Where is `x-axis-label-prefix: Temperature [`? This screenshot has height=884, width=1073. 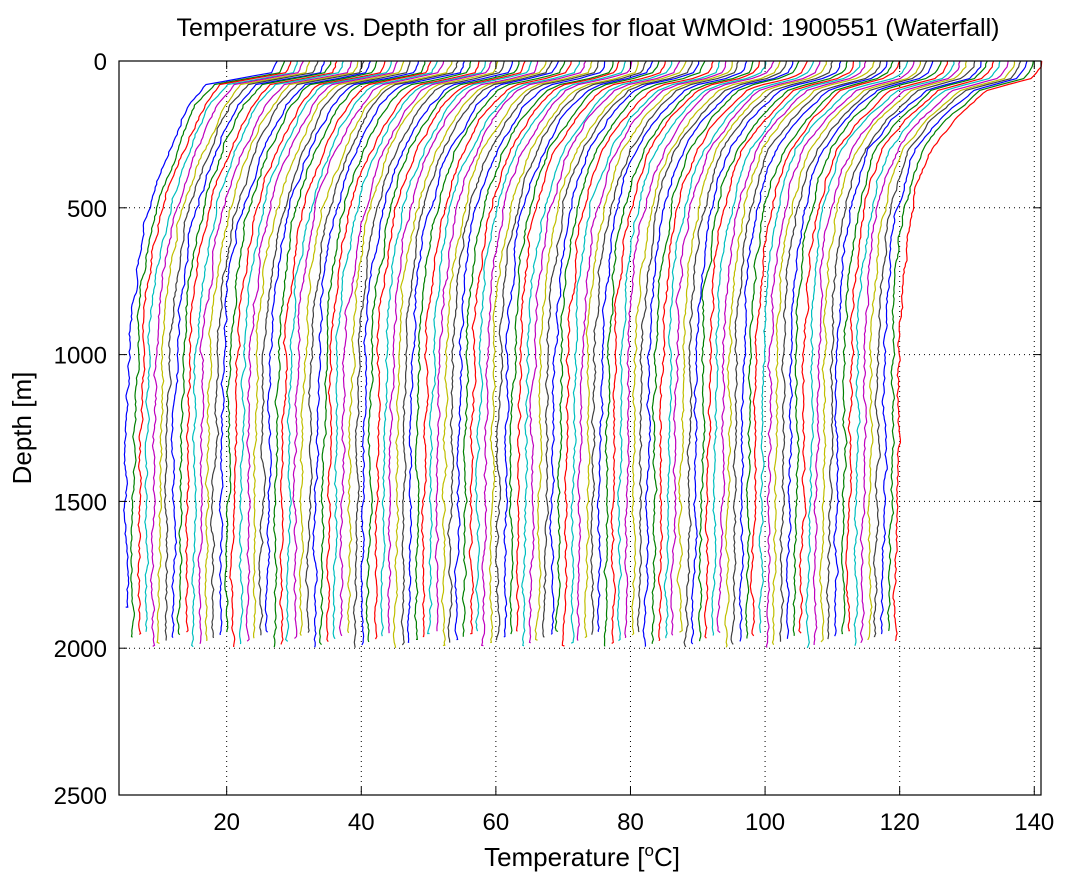
x-axis-label-prefix: Temperature [ is located at coordinates (564, 857).